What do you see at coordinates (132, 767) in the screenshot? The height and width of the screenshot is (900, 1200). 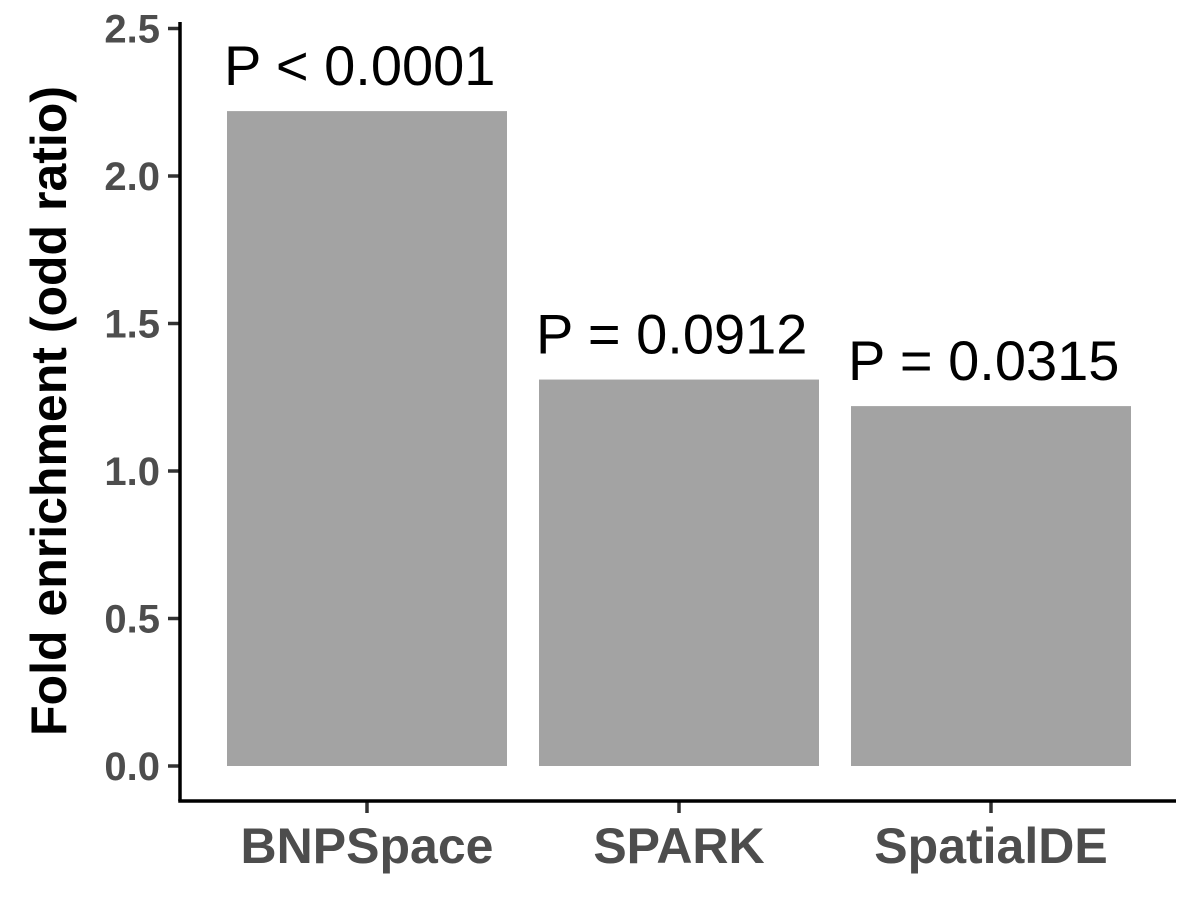 I see `y-tick-label: 0.0` at bounding box center [132, 767].